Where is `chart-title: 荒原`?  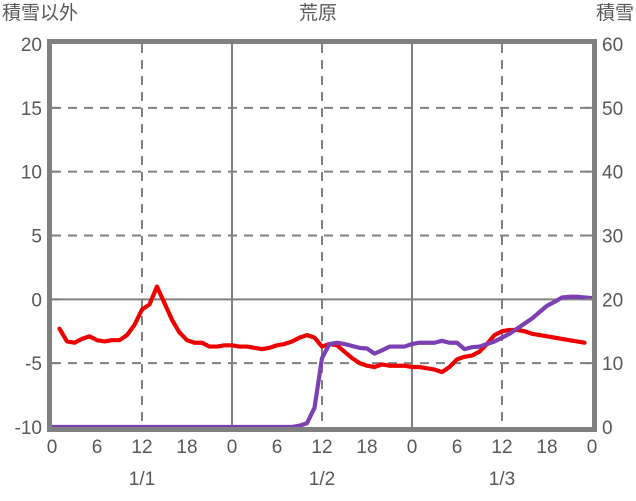 chart-title: 荒原 is located at coordinates (317, 13).